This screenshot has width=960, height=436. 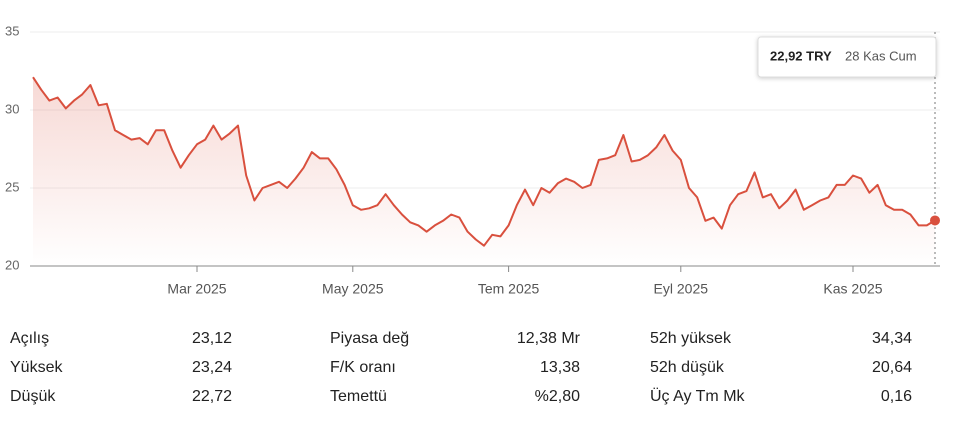 What do you see at coordinates (212, 396) in the screenshot?
I see `stat-value: 22,72` at bounding box center [212, 396].